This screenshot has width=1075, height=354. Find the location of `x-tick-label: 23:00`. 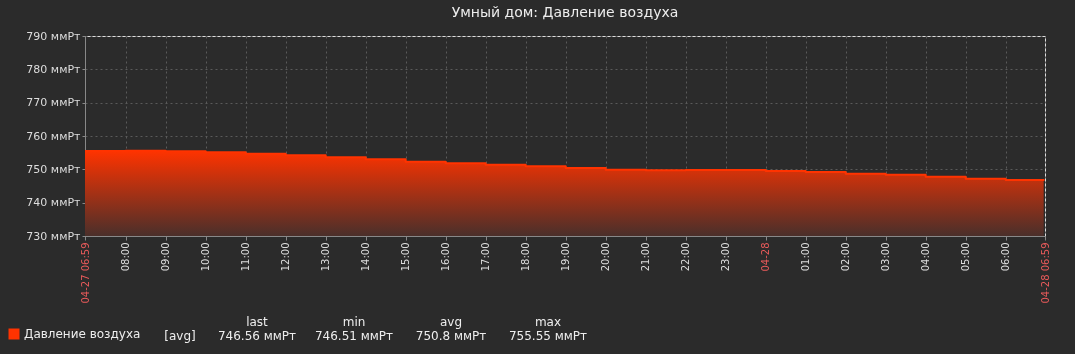

x-tick-label: 23:00 is located at coordinates (726, 257).